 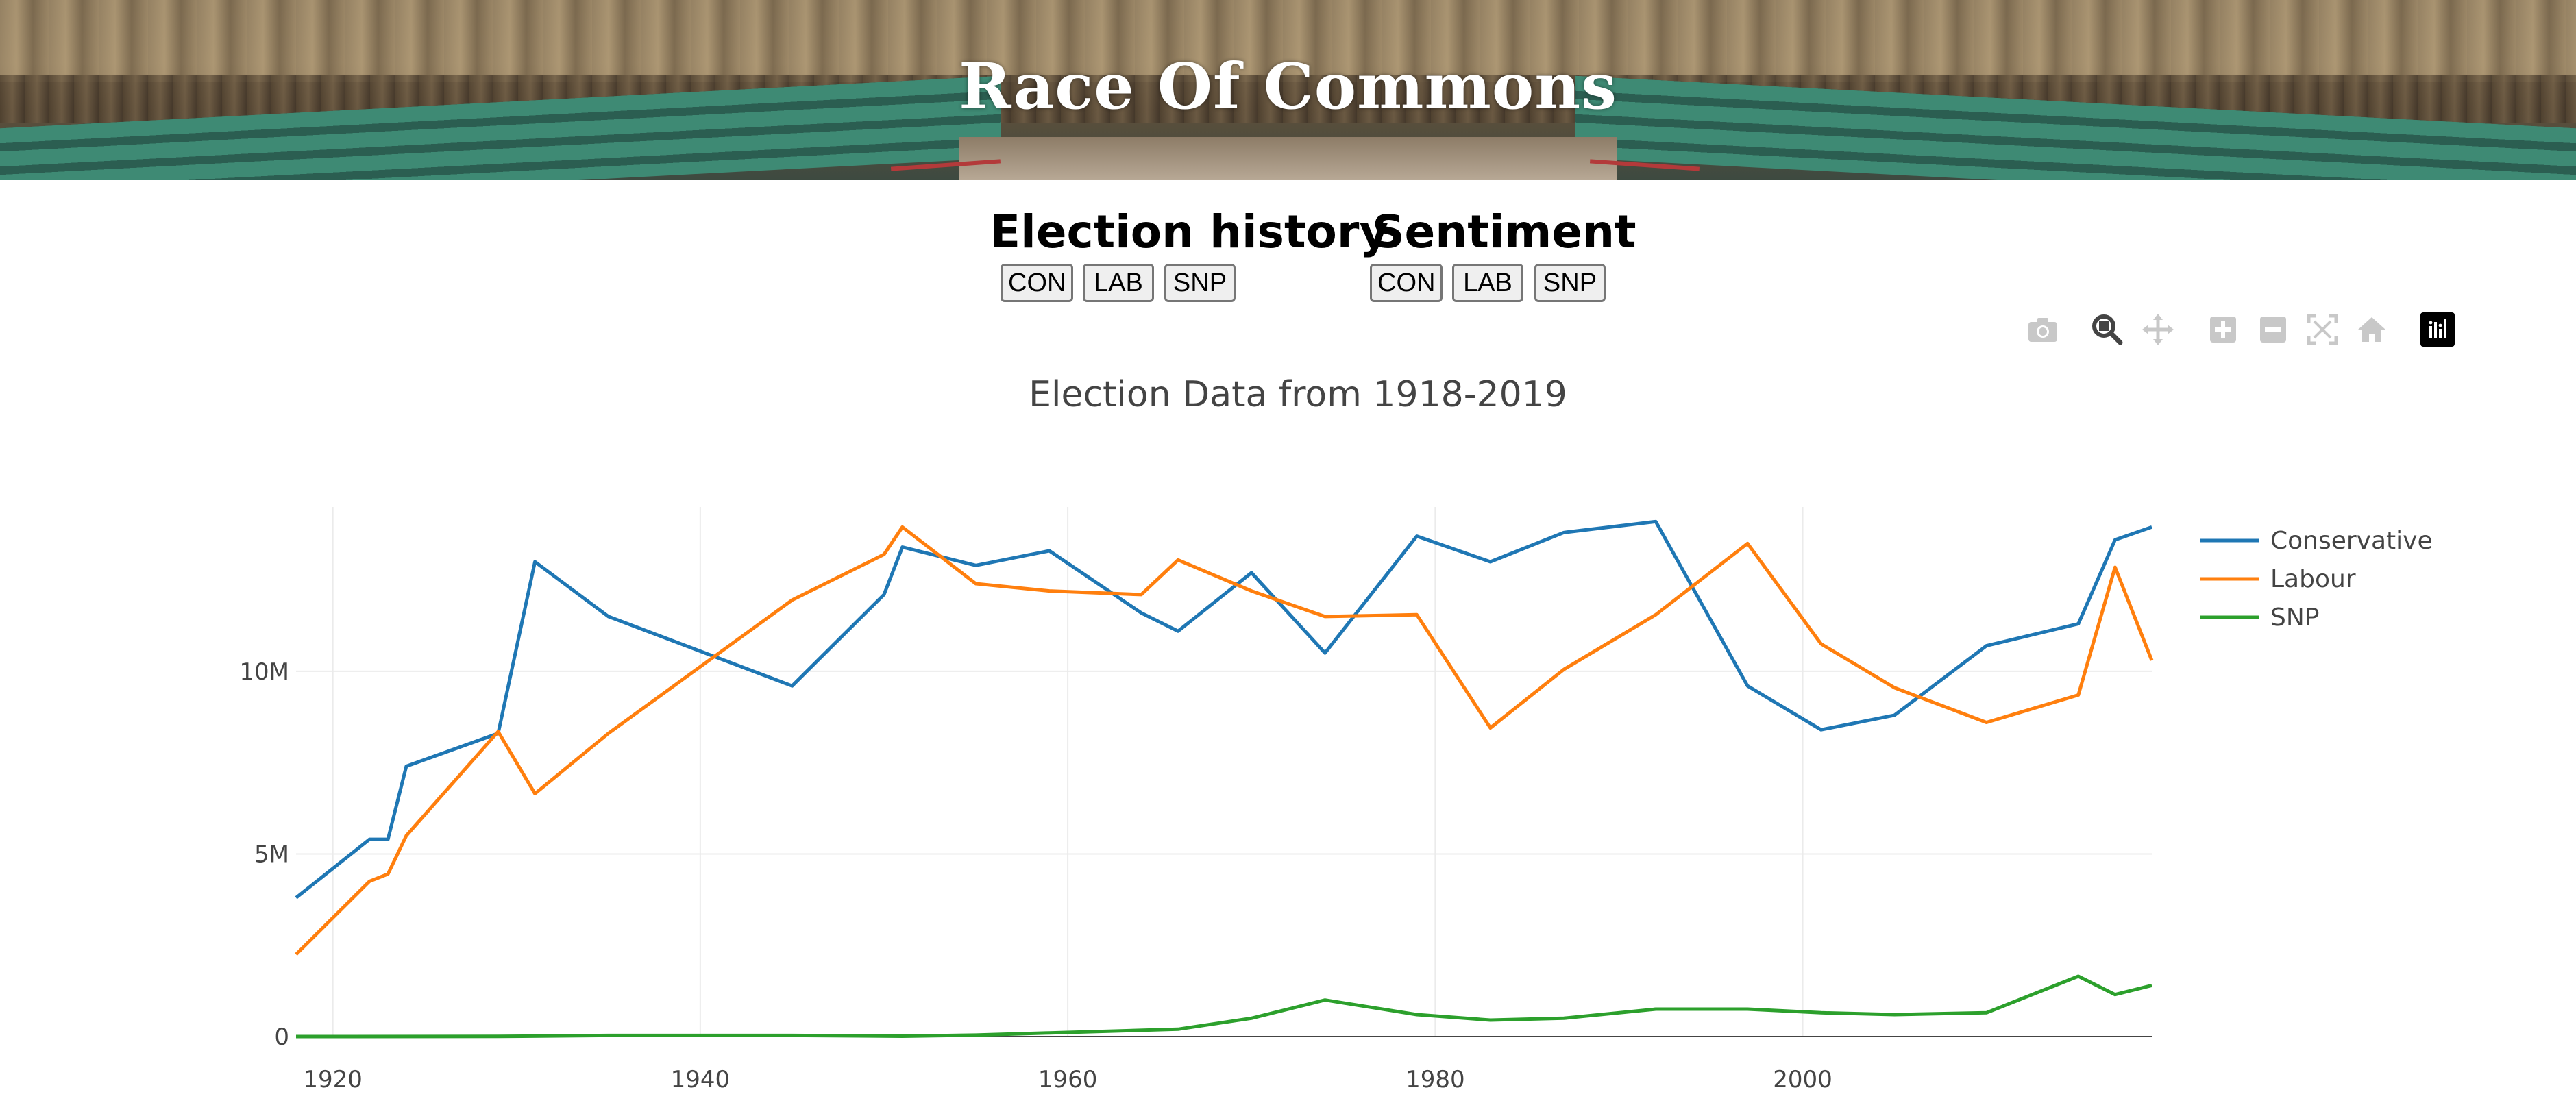 What do you see at coordinates (1504, 232) in the screenshot?
I see `sentiment-title: Sentiment` at bounding box center [1504, 232].